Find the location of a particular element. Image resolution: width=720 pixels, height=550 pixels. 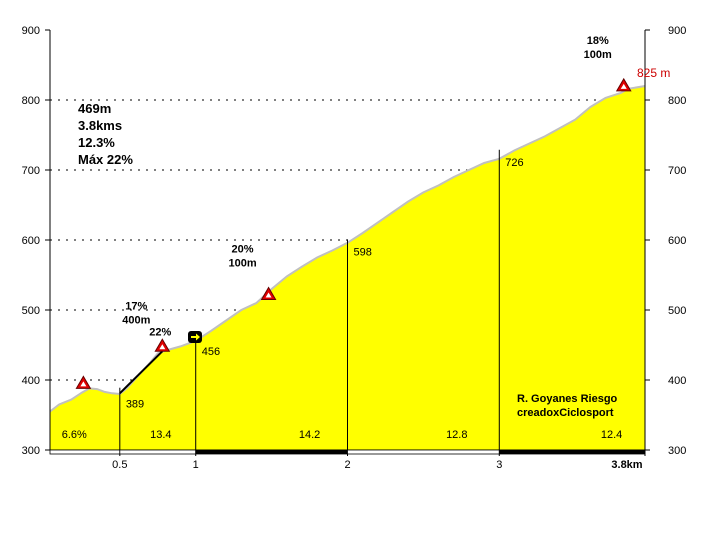

credit-author: R. Goyanes Riesgo is located at coordinates (567, 399).